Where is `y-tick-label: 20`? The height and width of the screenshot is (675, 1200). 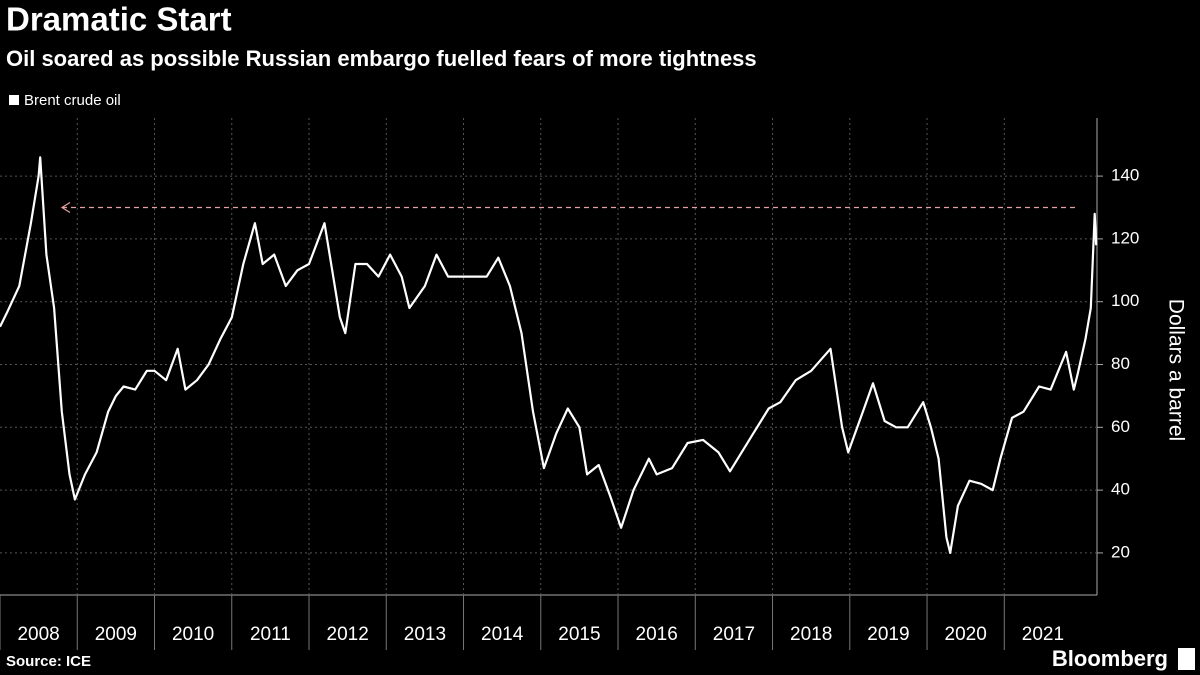
y-tick-label: 20 is located at coordinates (1120, 551).